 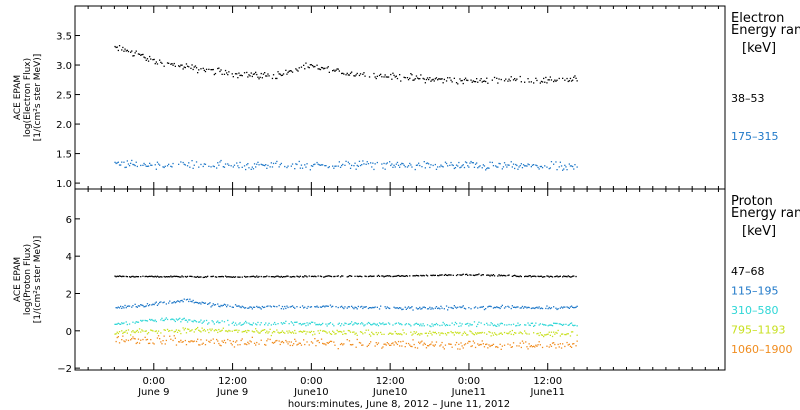 What do you see at coordinates (346, 65) in the screenshot?
I see `series-electron-38–53` at bounding box center [346, 65].